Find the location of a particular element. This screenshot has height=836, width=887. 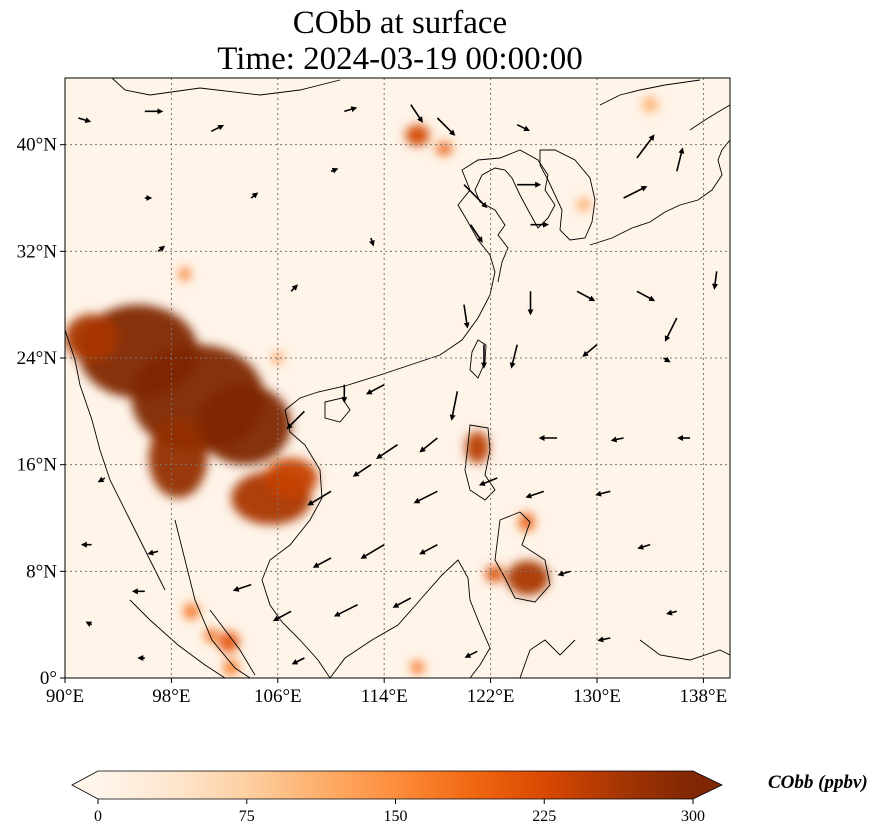

lat-tick-label: 24°N is located at coordinates (37, 358).